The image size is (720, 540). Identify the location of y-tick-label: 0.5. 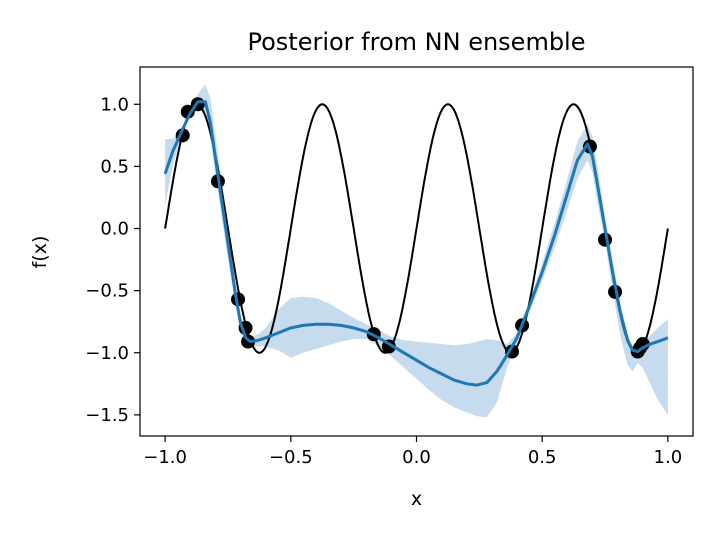
(114, 166).